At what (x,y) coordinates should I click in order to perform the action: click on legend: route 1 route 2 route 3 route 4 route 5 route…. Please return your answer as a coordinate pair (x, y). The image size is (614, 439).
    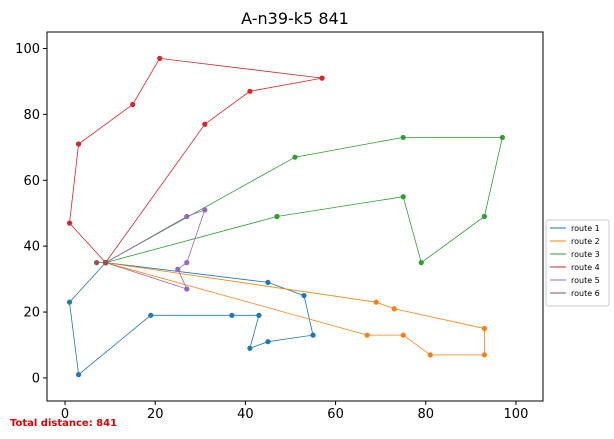
    Looking at the image, I should click on (577, 263).